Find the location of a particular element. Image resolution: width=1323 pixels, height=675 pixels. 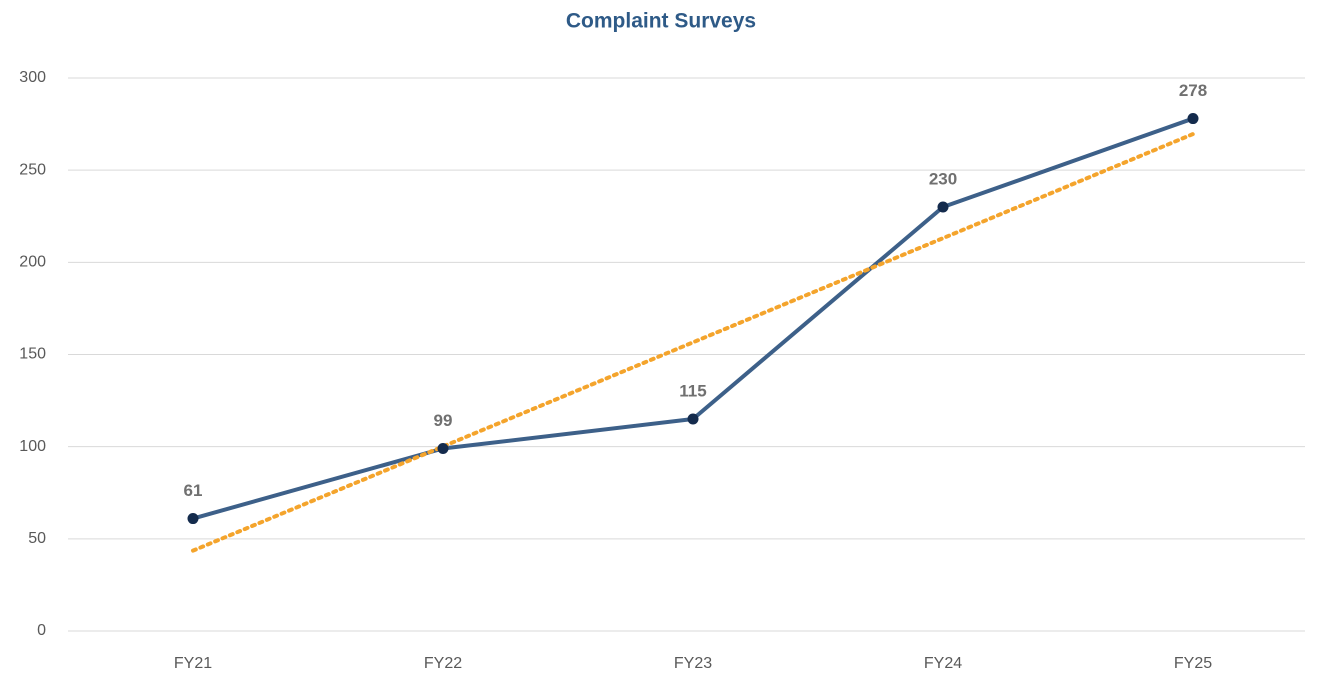

x-tick-label: FY21 is located at coordinates (193, 663).